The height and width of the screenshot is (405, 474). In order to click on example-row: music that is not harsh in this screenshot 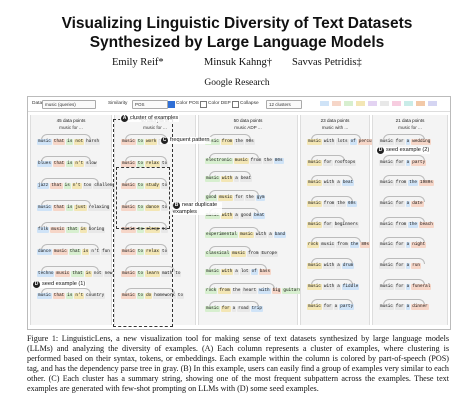, I will do `click(69, 142)`.